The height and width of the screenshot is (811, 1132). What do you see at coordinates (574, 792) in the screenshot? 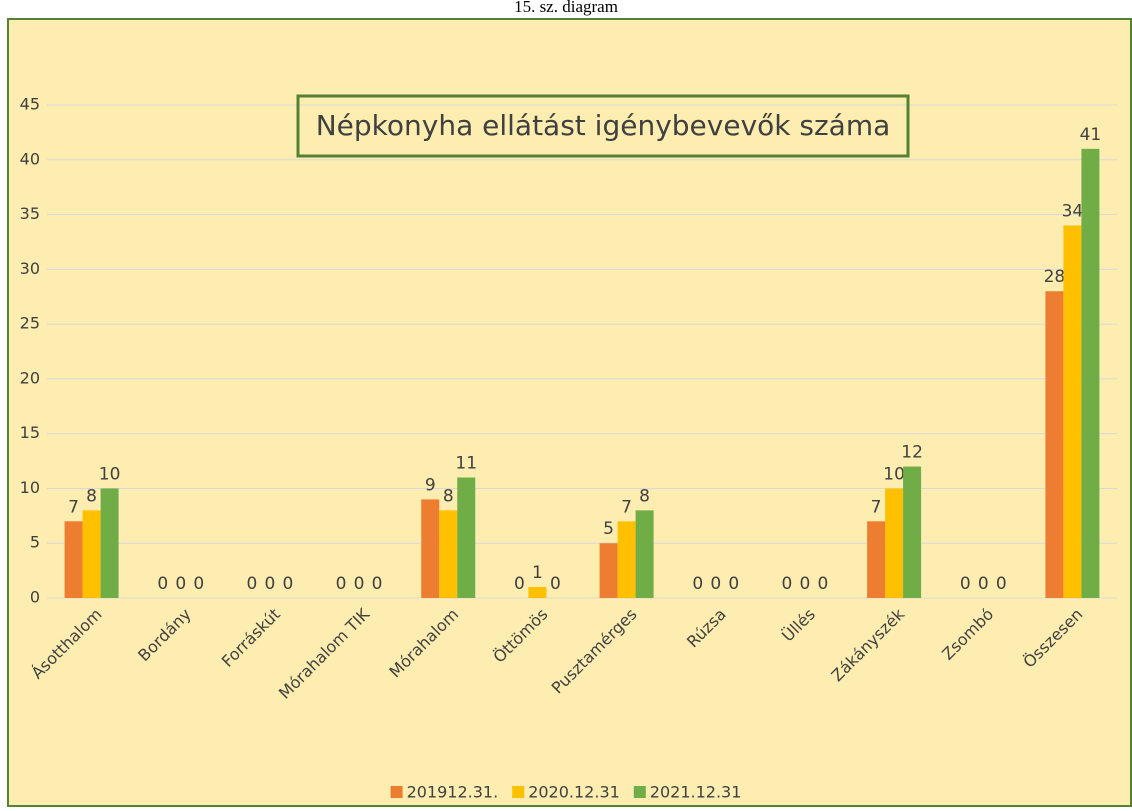
I see `legend-label: 2020.12.31` at bounding box center [574, 792].